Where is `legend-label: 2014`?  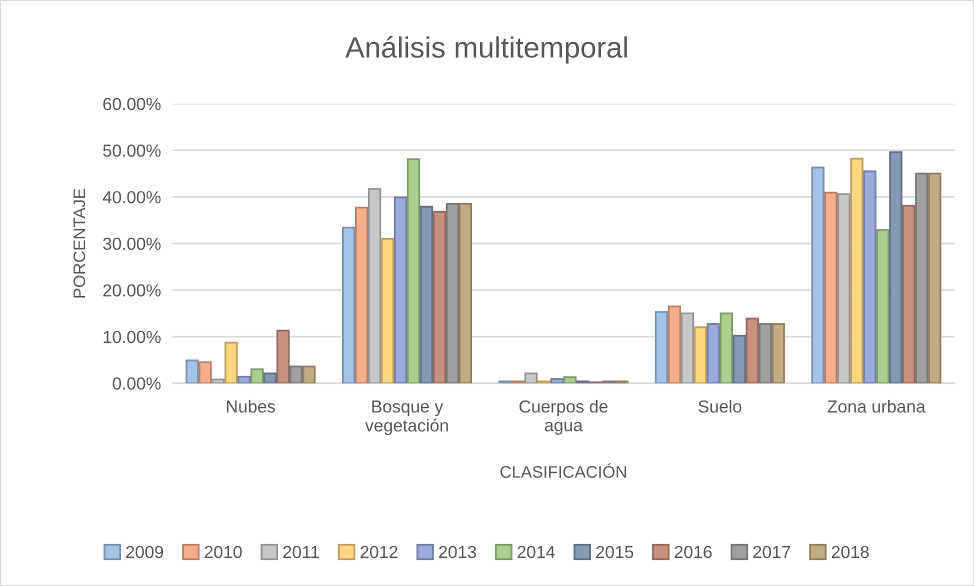
legend-label: 2014 is located at coordinates (536, 552).